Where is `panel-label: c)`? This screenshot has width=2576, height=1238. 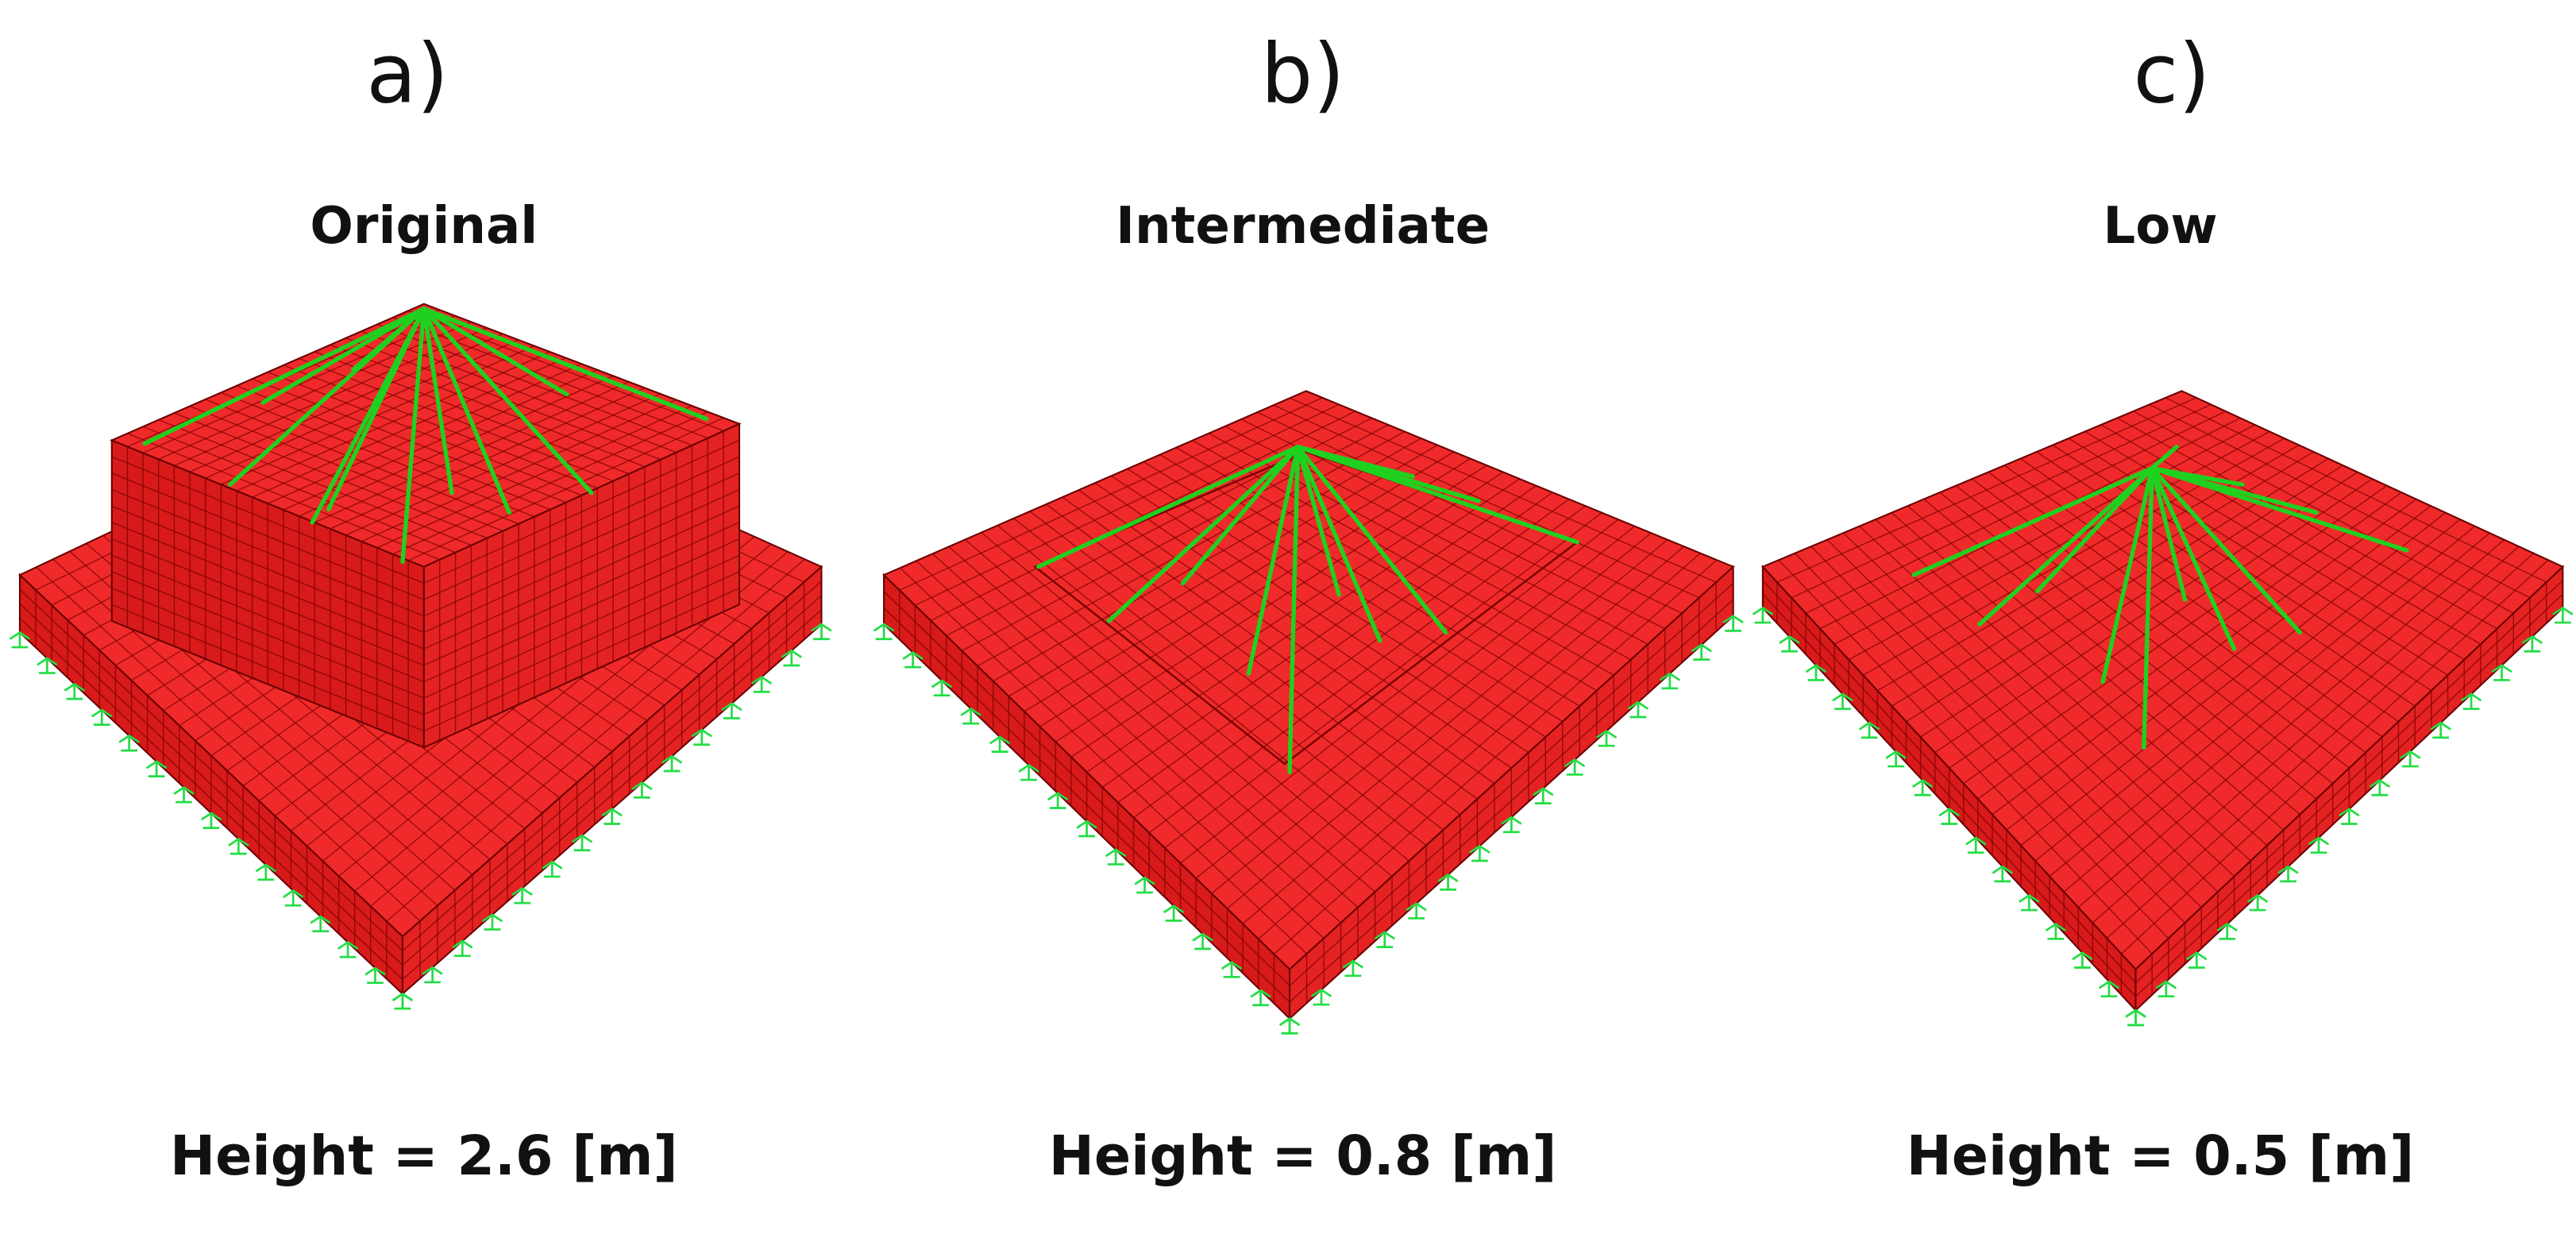
panel-label: c) is located at coordinates (2171, 73).